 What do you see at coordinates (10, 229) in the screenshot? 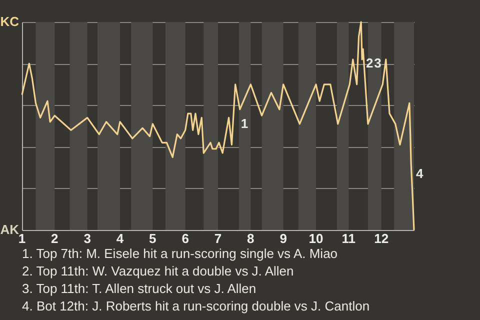
I see `text: AK` at bounding box center [10, 229].